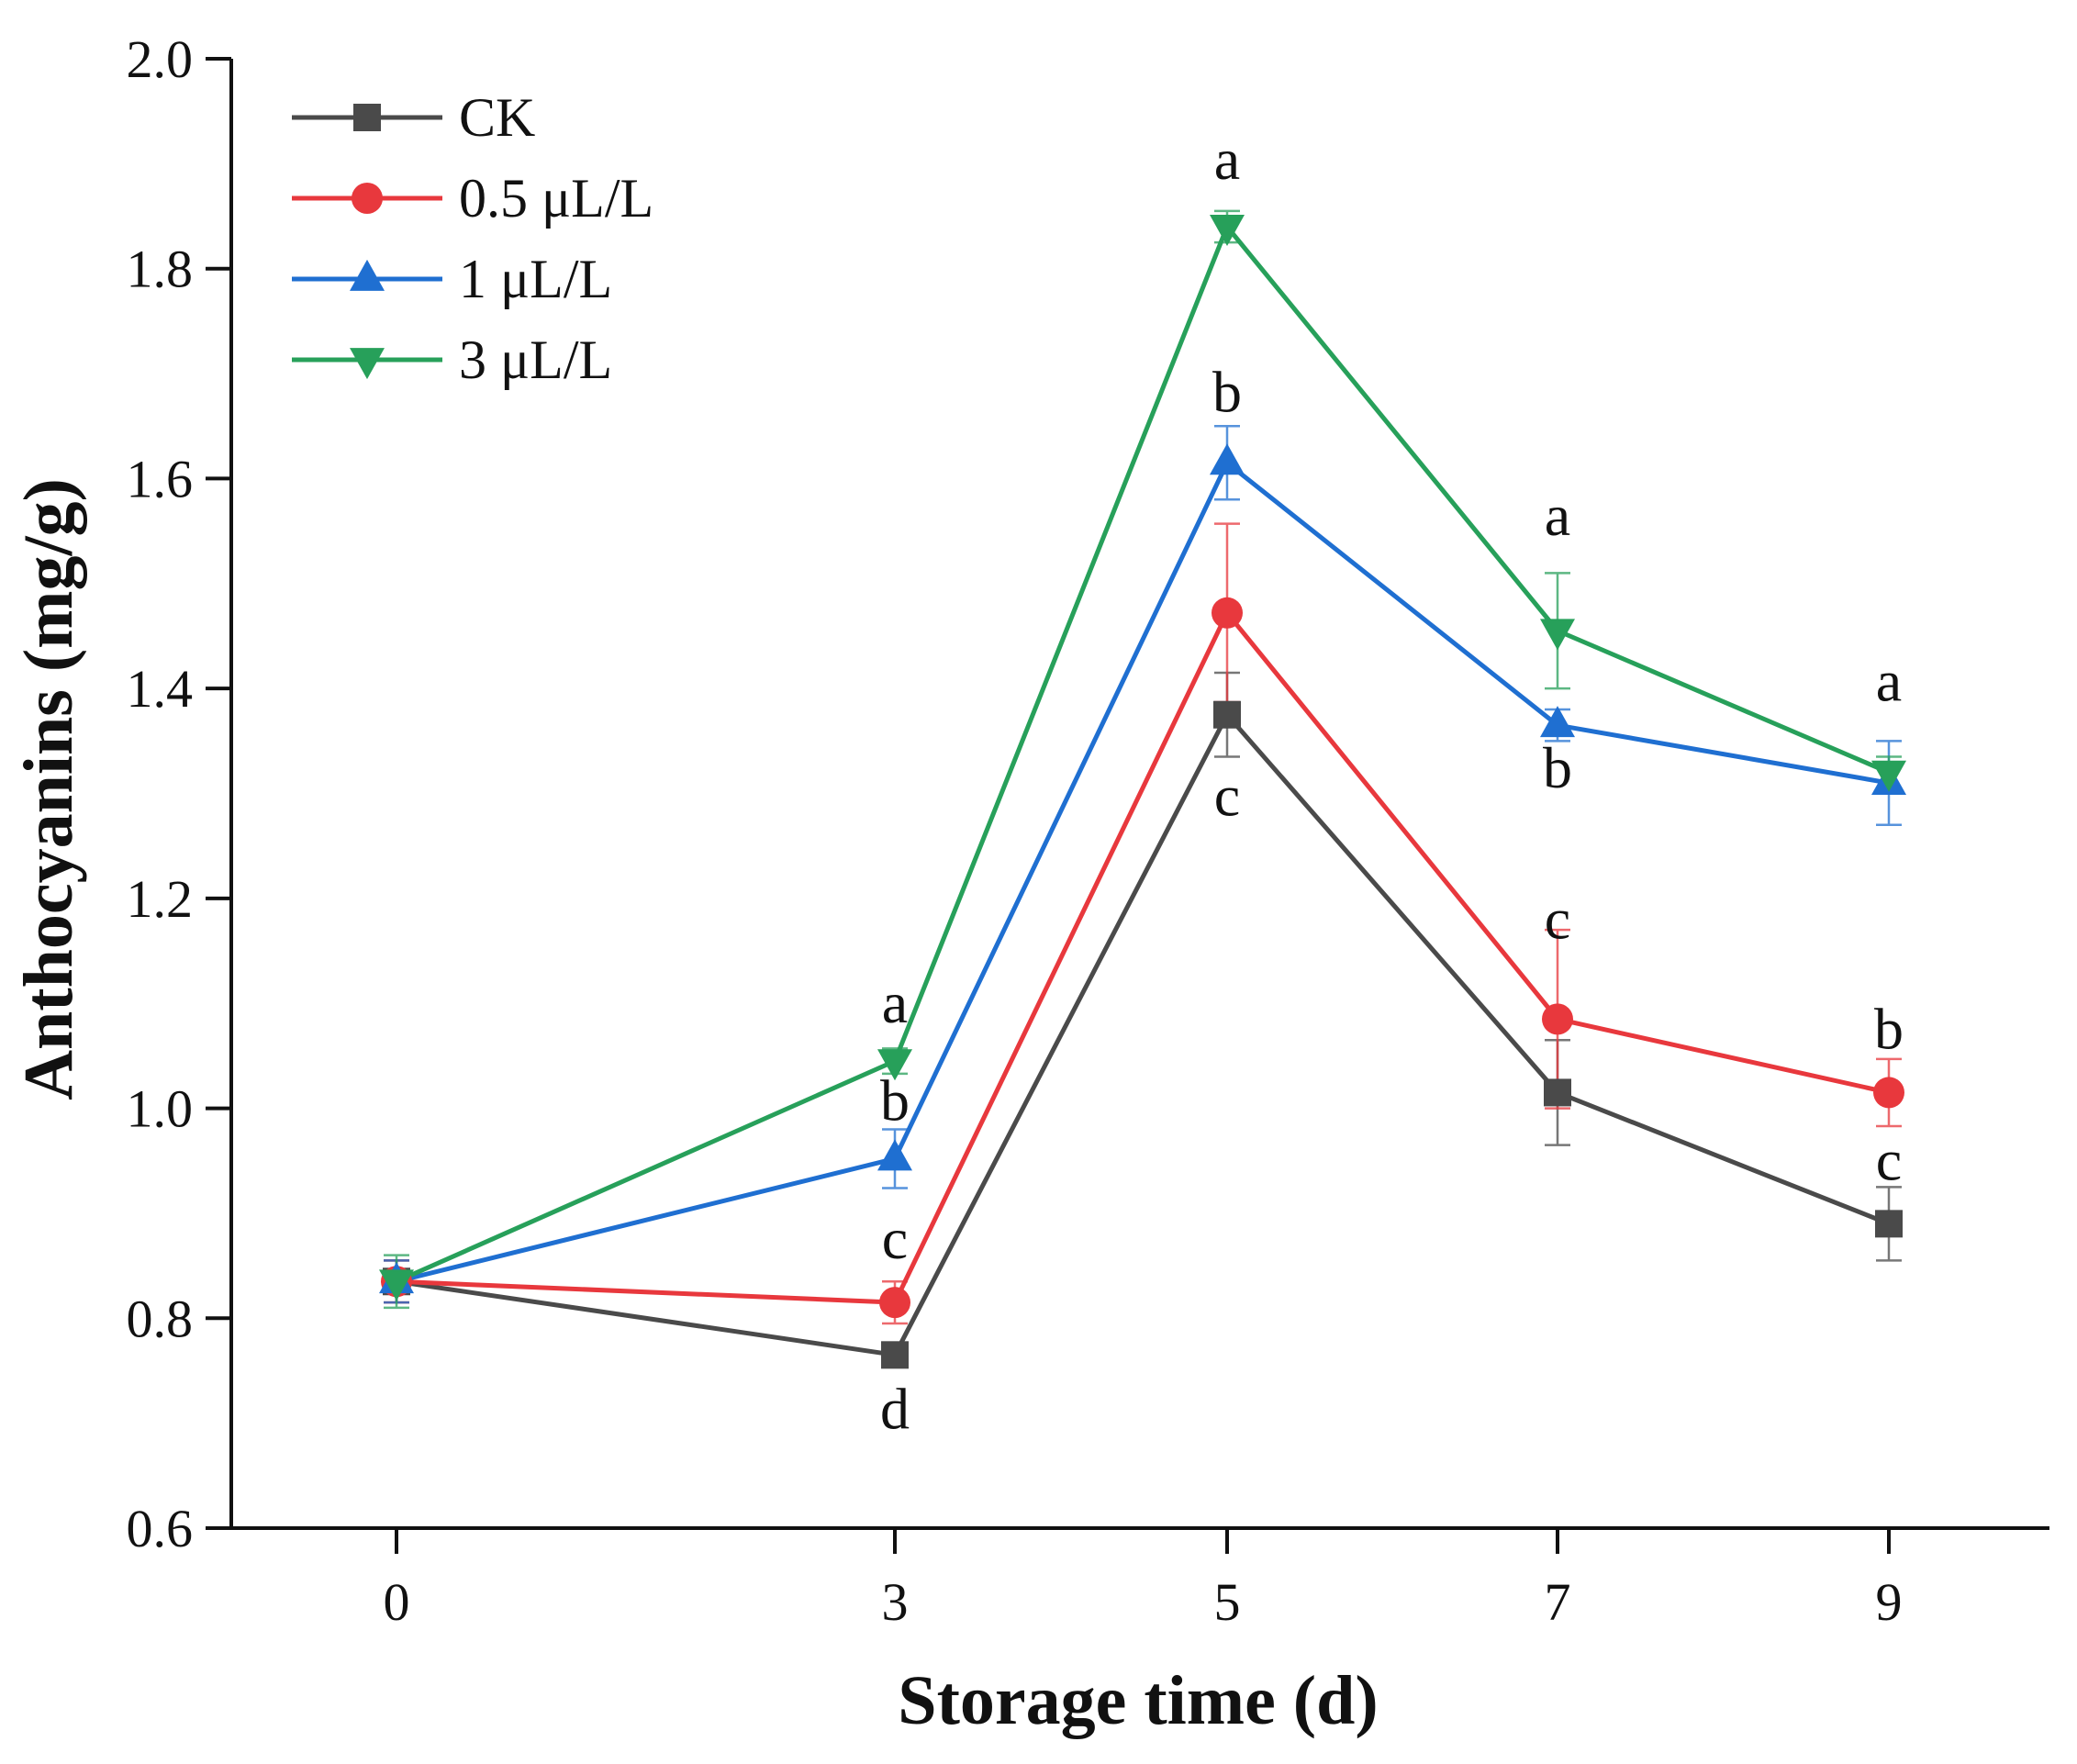  Describe the element at coordinates (160, 269) in the screenshot. I see `y-tick-label: 1.8` at that location.